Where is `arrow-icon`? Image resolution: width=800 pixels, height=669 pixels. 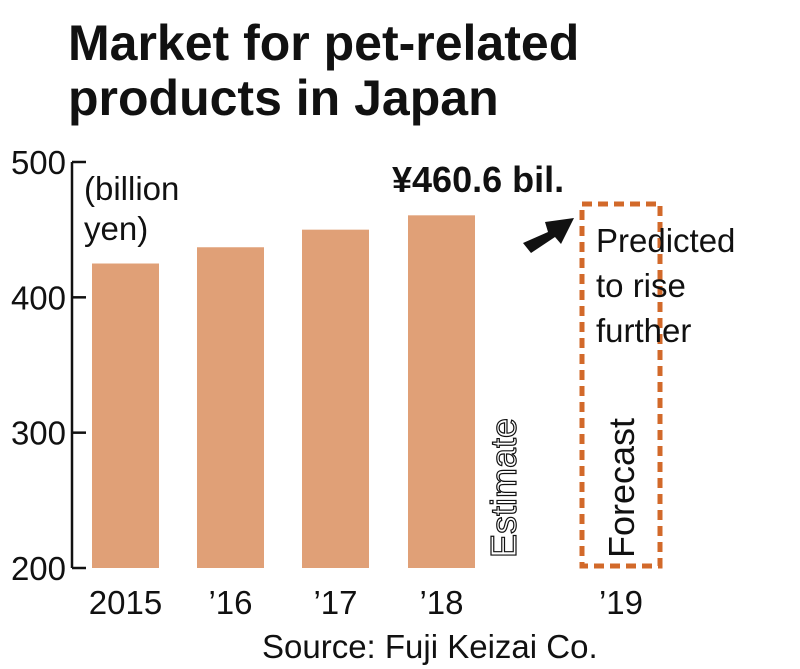
arrow-icon is located at coordinates (548, 235).